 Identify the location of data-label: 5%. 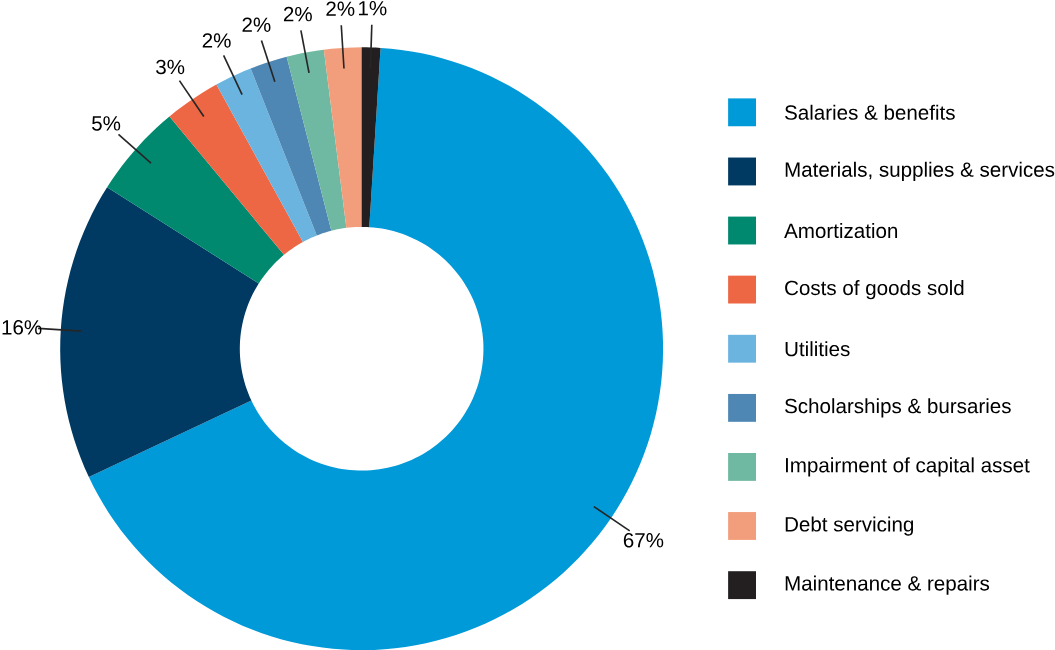
(106, 123).